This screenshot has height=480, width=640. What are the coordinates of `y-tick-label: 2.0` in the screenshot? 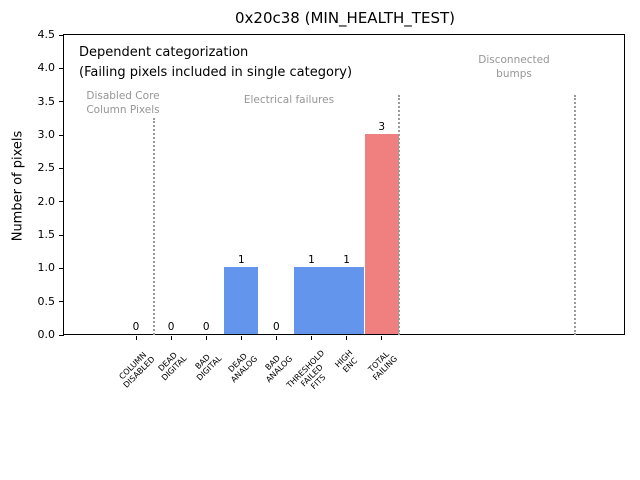 It's located at (46, 201).